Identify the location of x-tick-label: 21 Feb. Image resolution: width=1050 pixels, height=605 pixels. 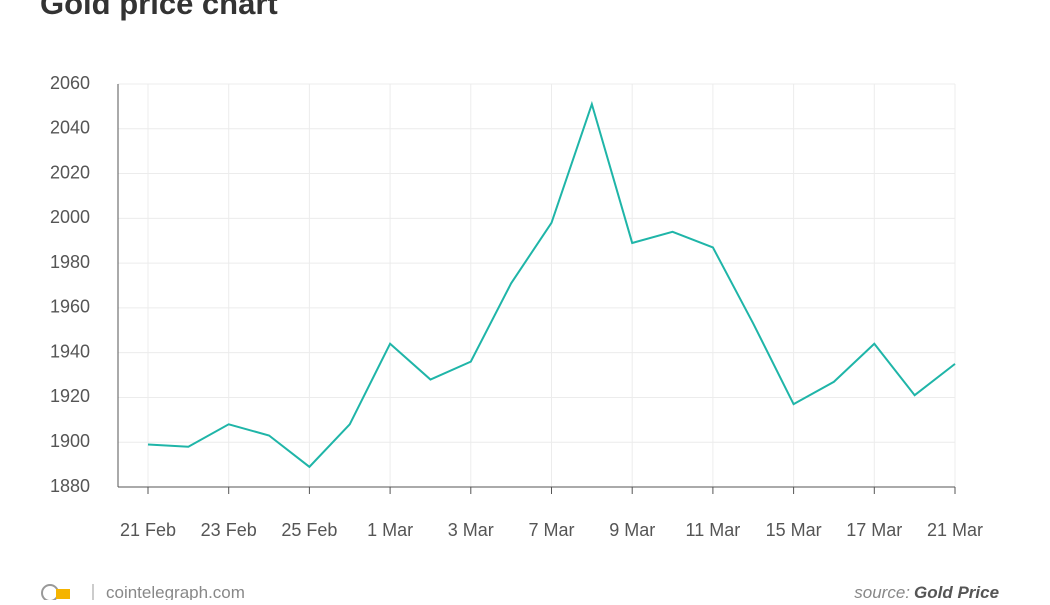
(148, 530).